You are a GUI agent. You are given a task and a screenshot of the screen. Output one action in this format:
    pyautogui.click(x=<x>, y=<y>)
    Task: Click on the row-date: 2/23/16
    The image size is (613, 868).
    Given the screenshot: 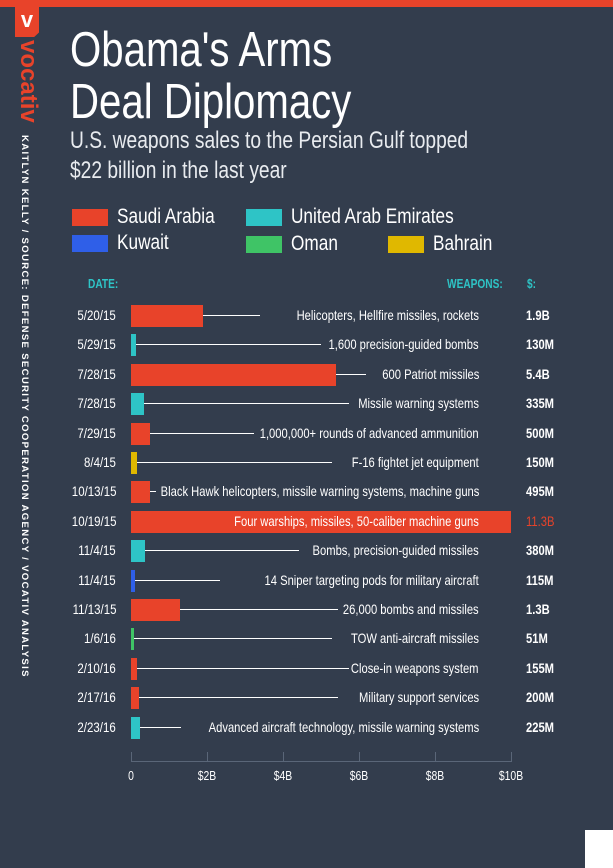 What is the action you would take?
    pyautogui.click(x=96, y=726)
    